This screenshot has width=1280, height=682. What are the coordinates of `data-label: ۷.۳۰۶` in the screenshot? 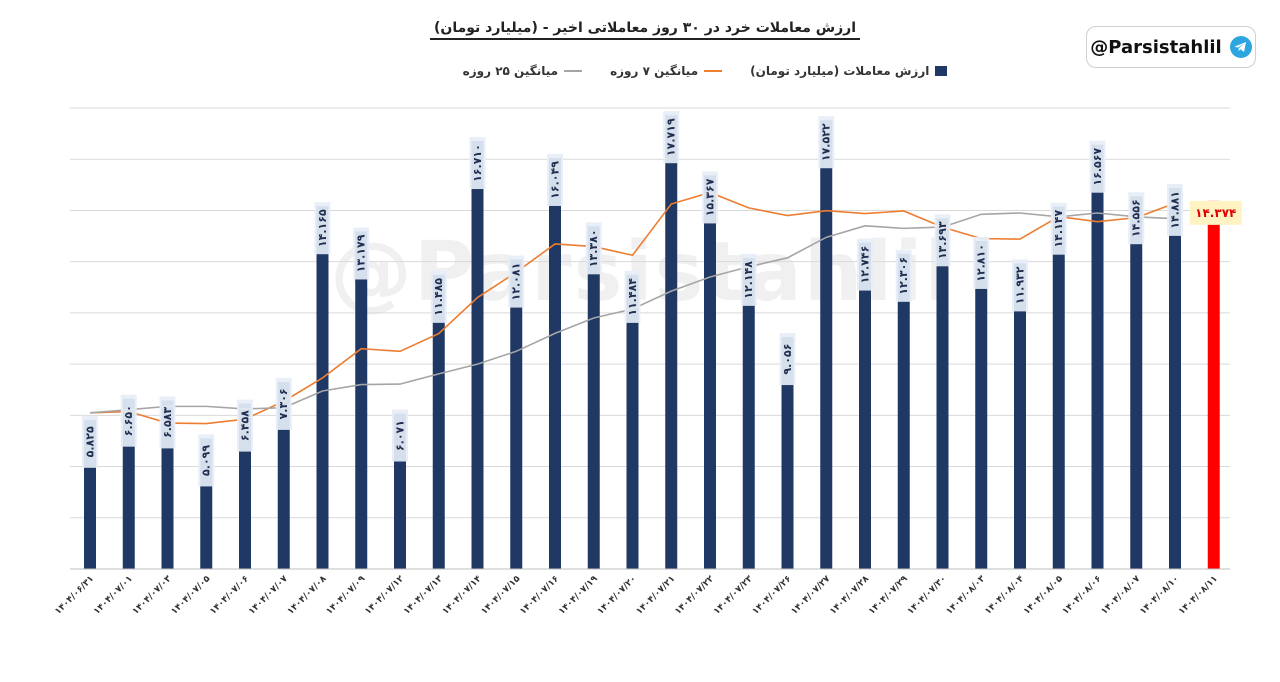 It's located at (283, 403).